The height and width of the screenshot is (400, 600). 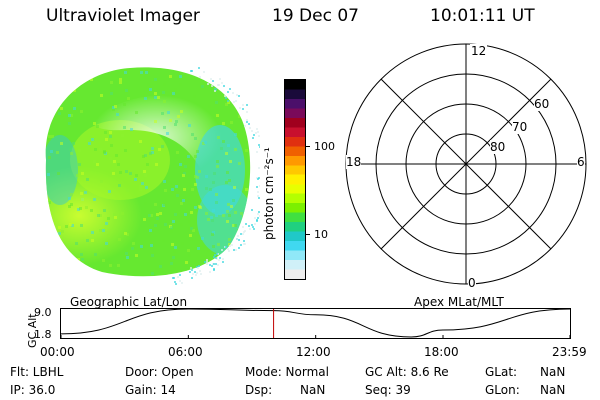 I want to click on lat-label-70: 70, so click(x=520, y=127).